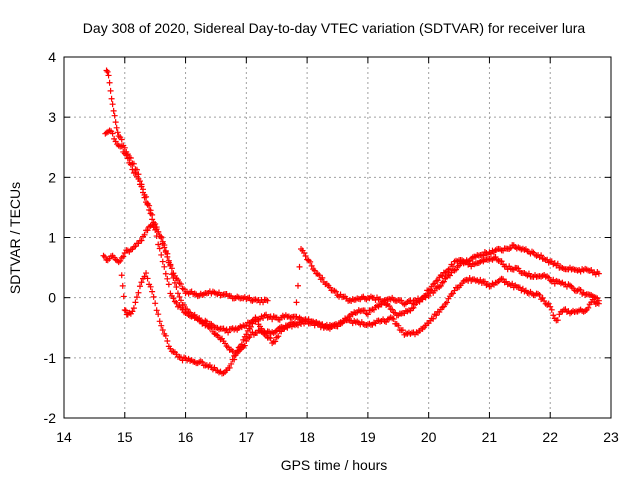 This screenshot has height=480, width=640. What do you see at coordinates (15, 238) in the screenshot?
I see `y-axis-label: SDTVAR / TECUs` at bounding box center [15, 238].